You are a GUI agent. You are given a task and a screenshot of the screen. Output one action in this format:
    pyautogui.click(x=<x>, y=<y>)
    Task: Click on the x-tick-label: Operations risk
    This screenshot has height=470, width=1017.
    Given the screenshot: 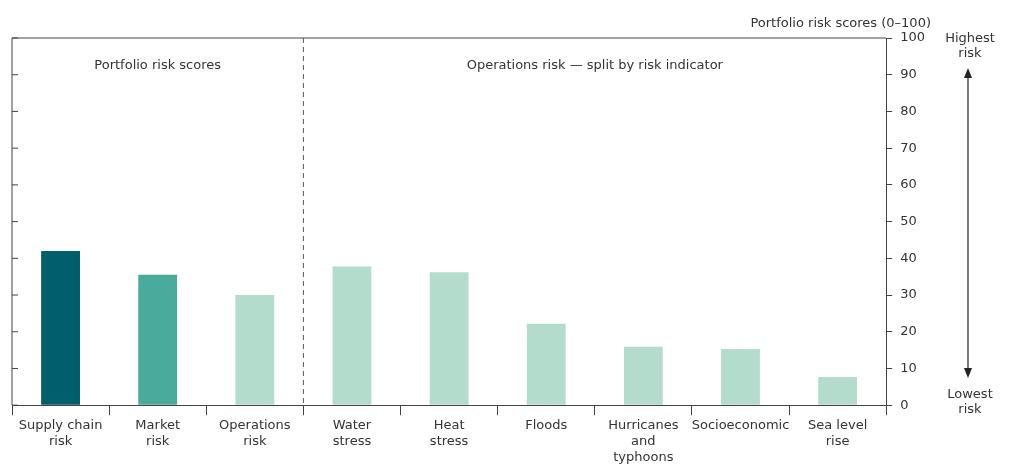 What is the action you would take?
    pyautogui.click(x=255, y=432)
    